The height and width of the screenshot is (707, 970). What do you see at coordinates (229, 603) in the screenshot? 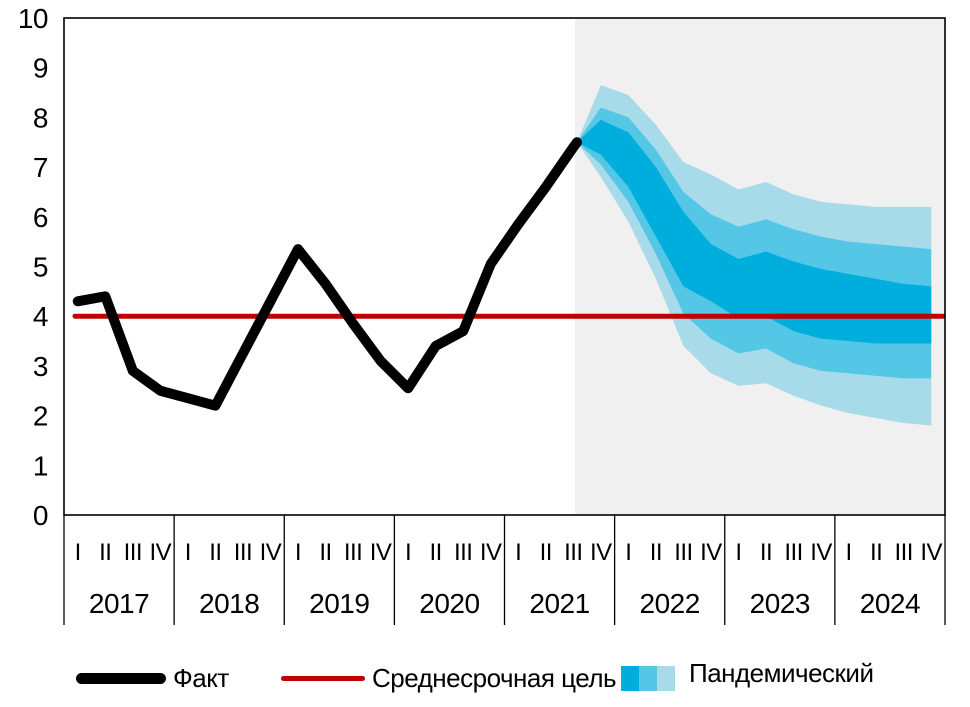
I see `year-label: 2018` at bounding box center [229, 603].